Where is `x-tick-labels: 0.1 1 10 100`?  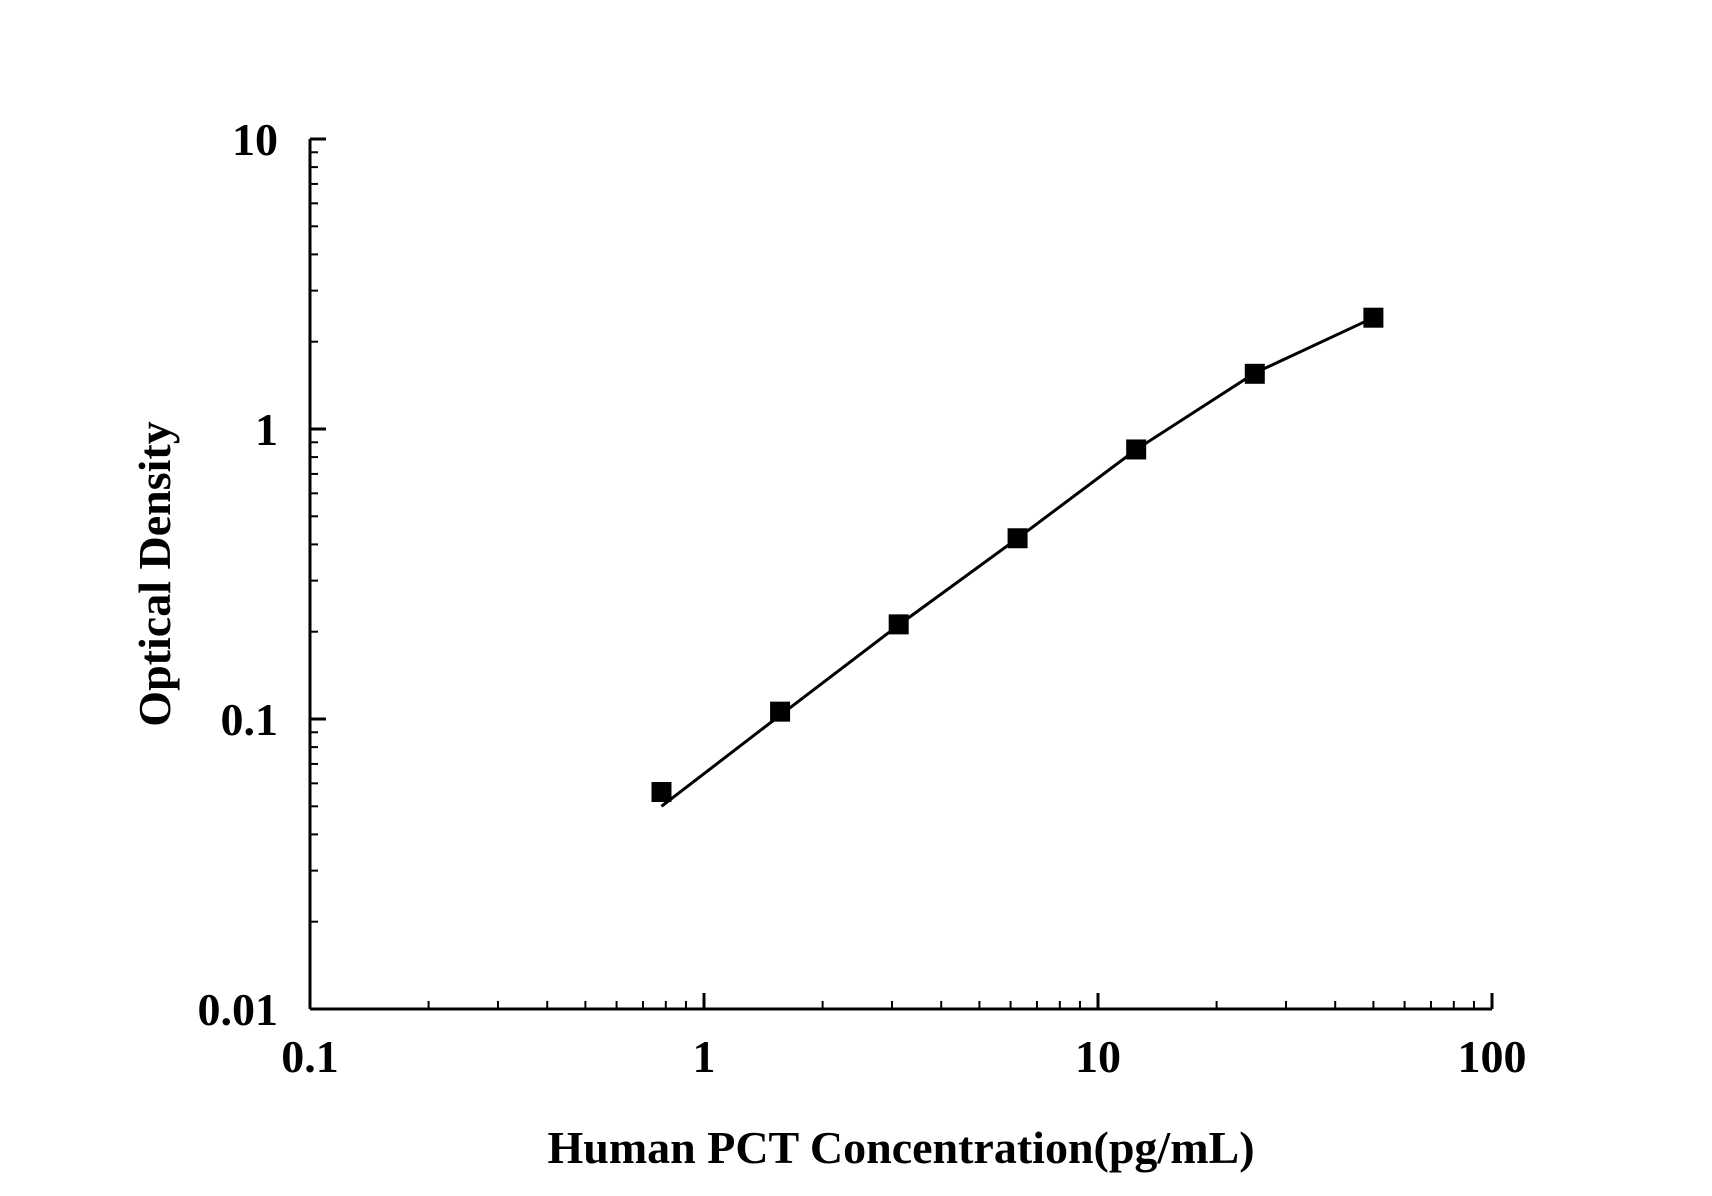
x-tick-labels: 0.1 1 10 100 is located at coordinates (903, 1056).